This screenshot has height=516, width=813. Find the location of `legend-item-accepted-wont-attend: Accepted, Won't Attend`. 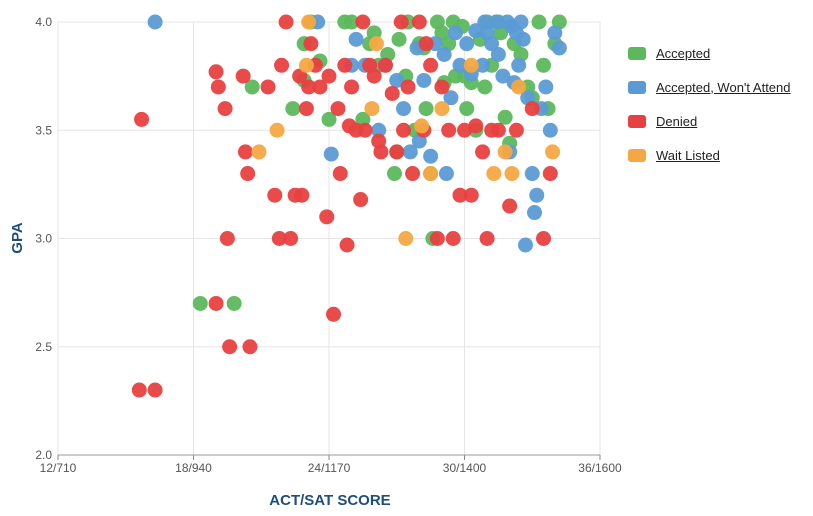

legend-item-accepted-wont-attend: Accepted, Won't Attend is located at coordinates (709, 87).